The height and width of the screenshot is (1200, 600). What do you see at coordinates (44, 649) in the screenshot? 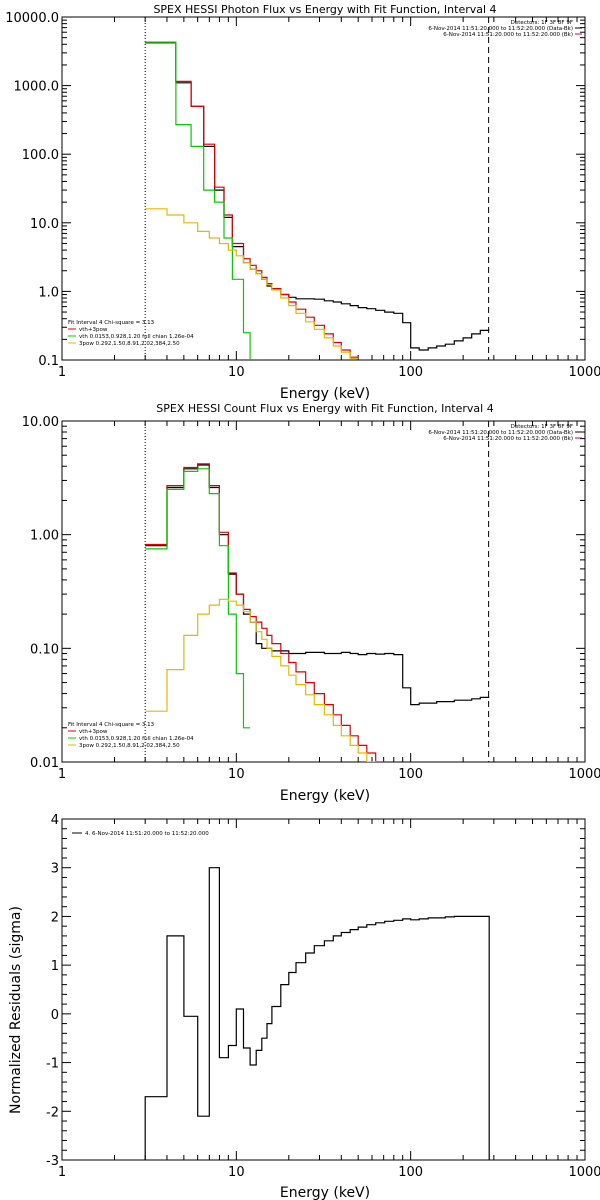
I see `y-tick-label: 0.10` at bounding box center [44, 649].